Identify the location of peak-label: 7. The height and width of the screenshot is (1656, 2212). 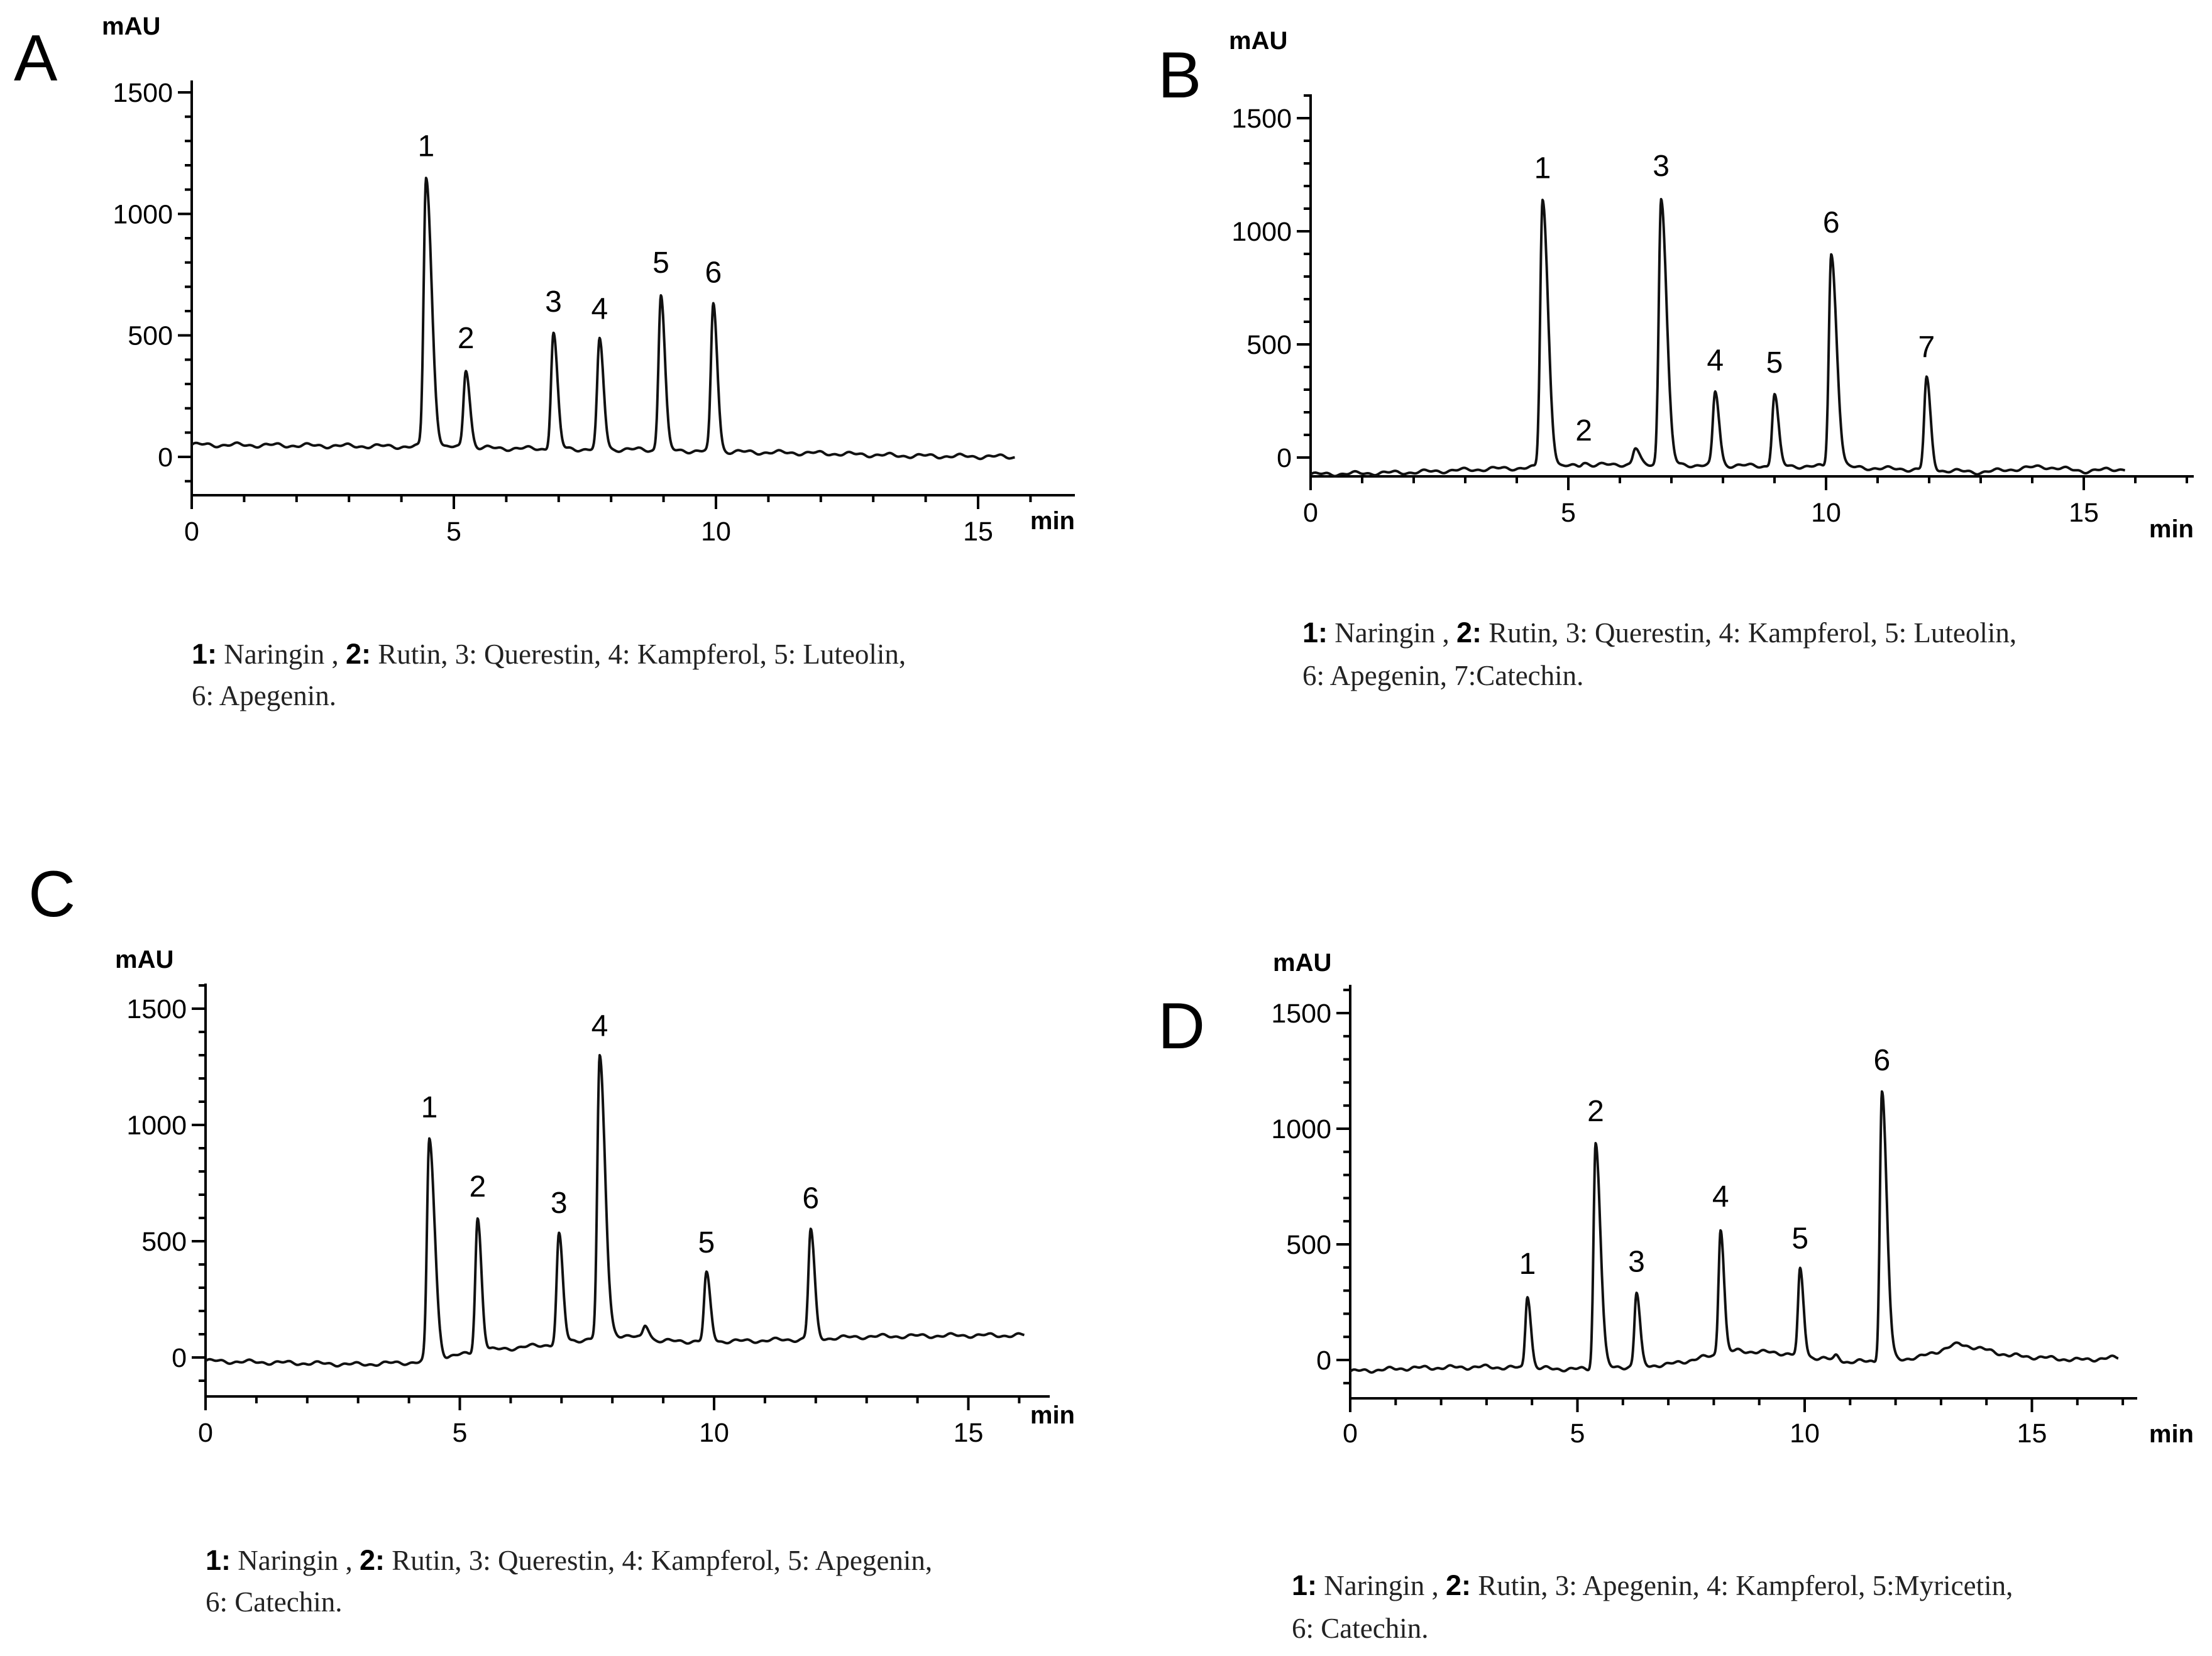
(1926, 347).